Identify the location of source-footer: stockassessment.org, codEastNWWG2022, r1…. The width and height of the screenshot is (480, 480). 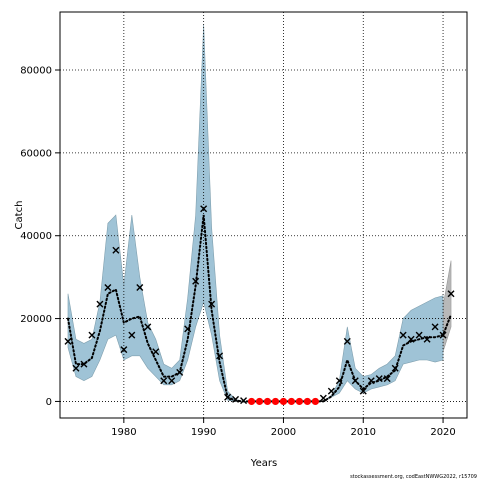
(413, 477).